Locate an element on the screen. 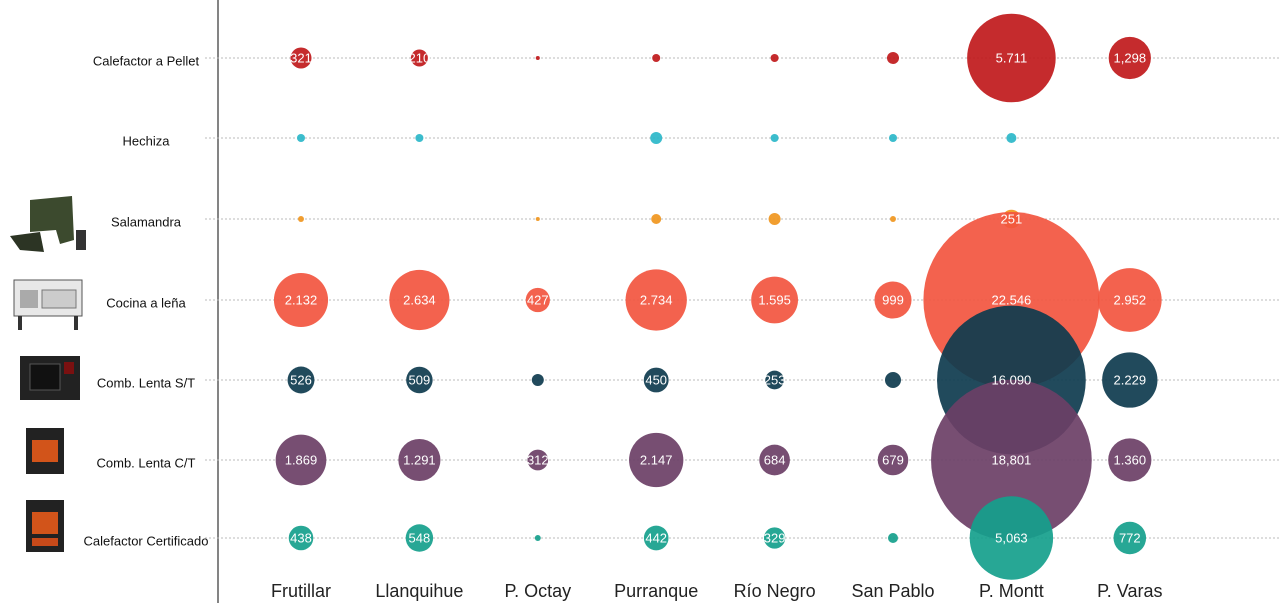  value-label: 2.229 is located at coordinates (1130, 379).